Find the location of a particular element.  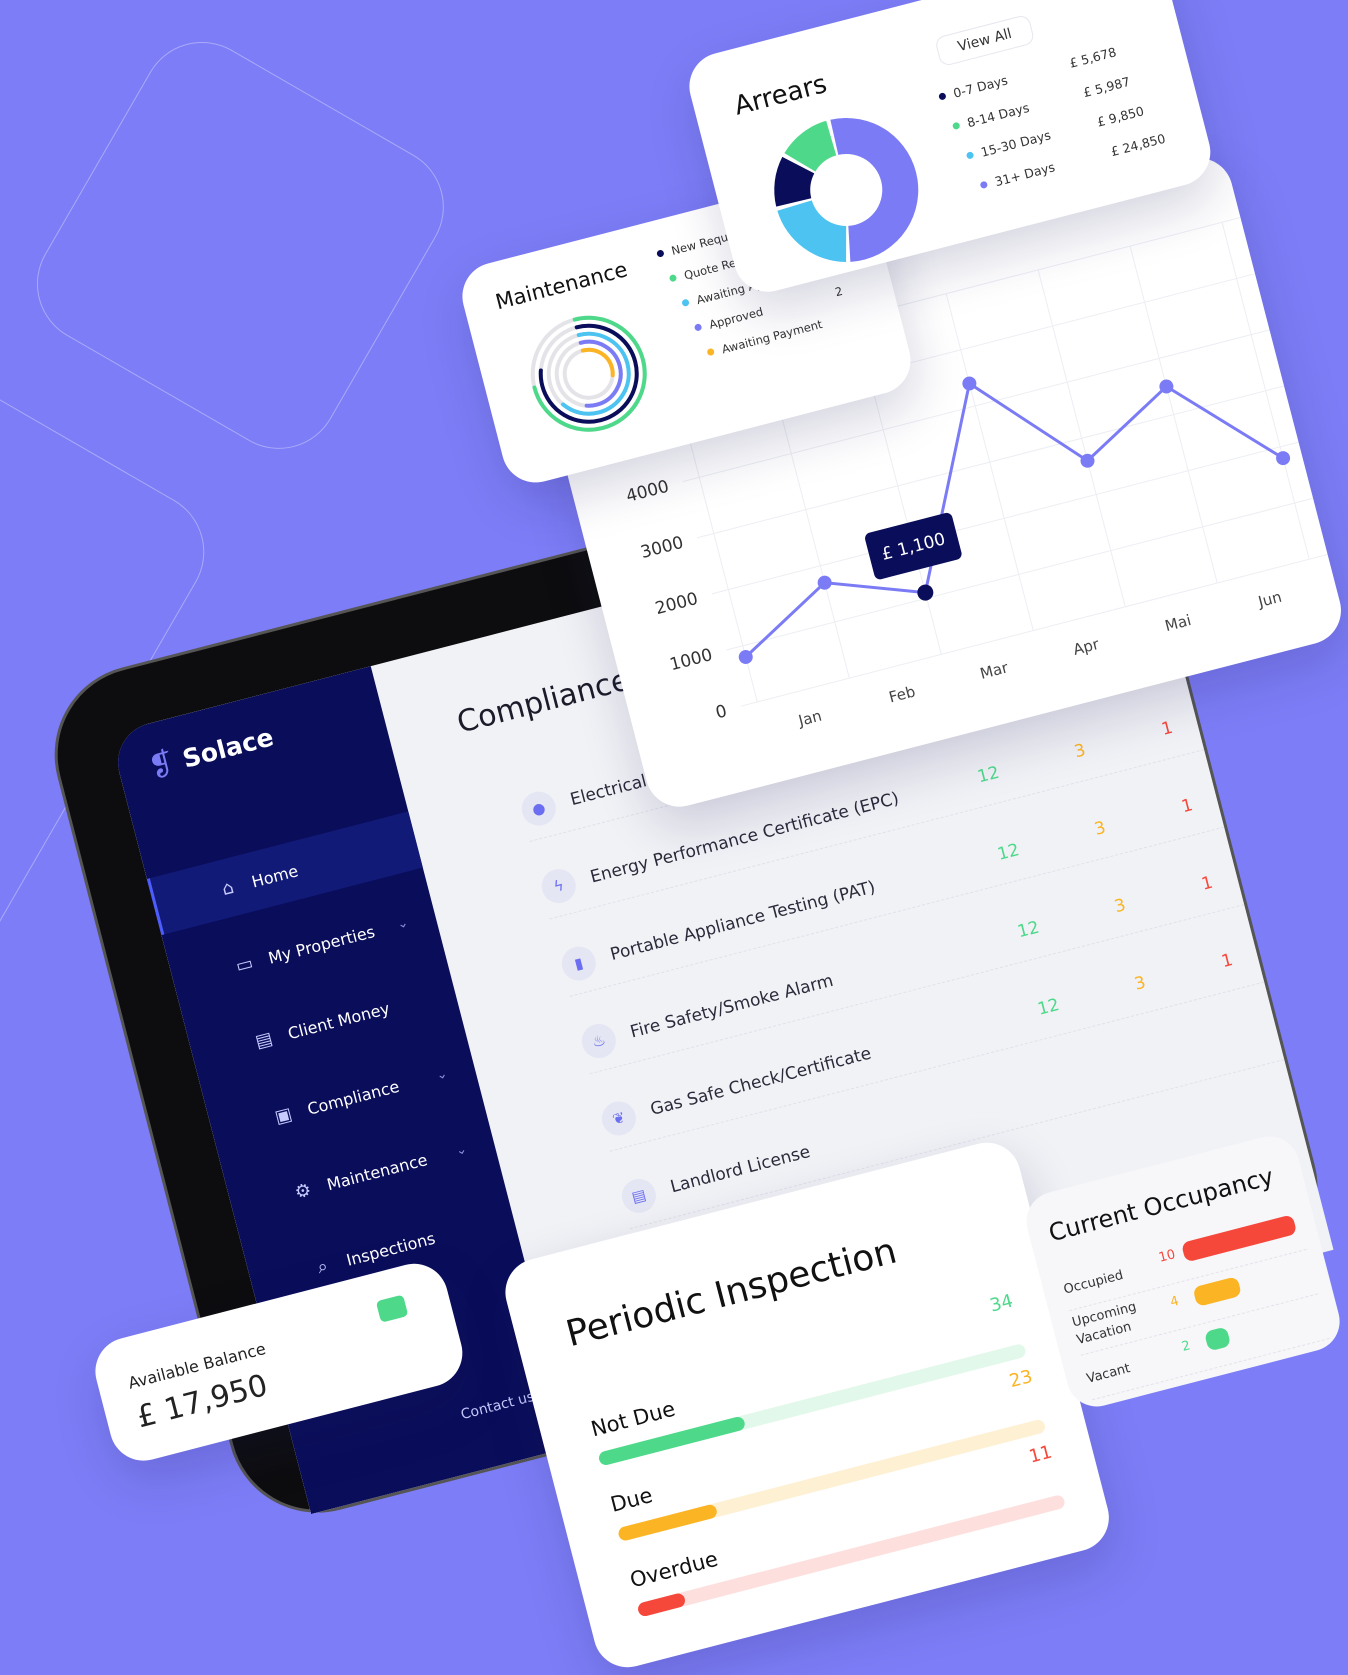

page-title: Compliance is located at coordinates (543, 701).